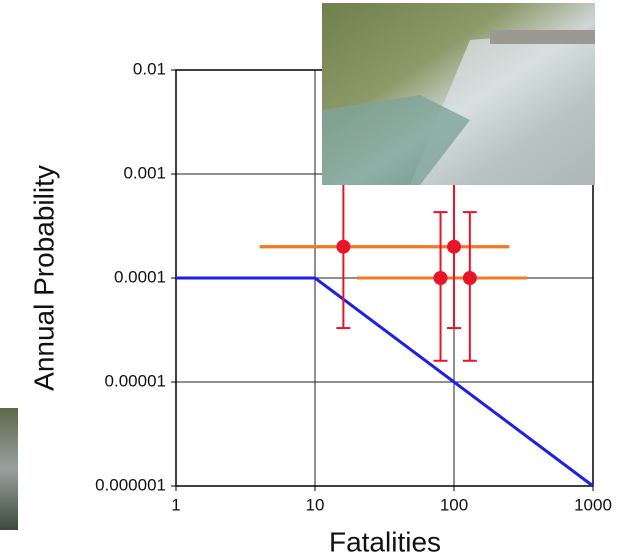 The height and width of the screenshot is (559, 620). Describe the element at coordinates (542, 37) in the screenshot. I see `photo-dam-top` at that location.